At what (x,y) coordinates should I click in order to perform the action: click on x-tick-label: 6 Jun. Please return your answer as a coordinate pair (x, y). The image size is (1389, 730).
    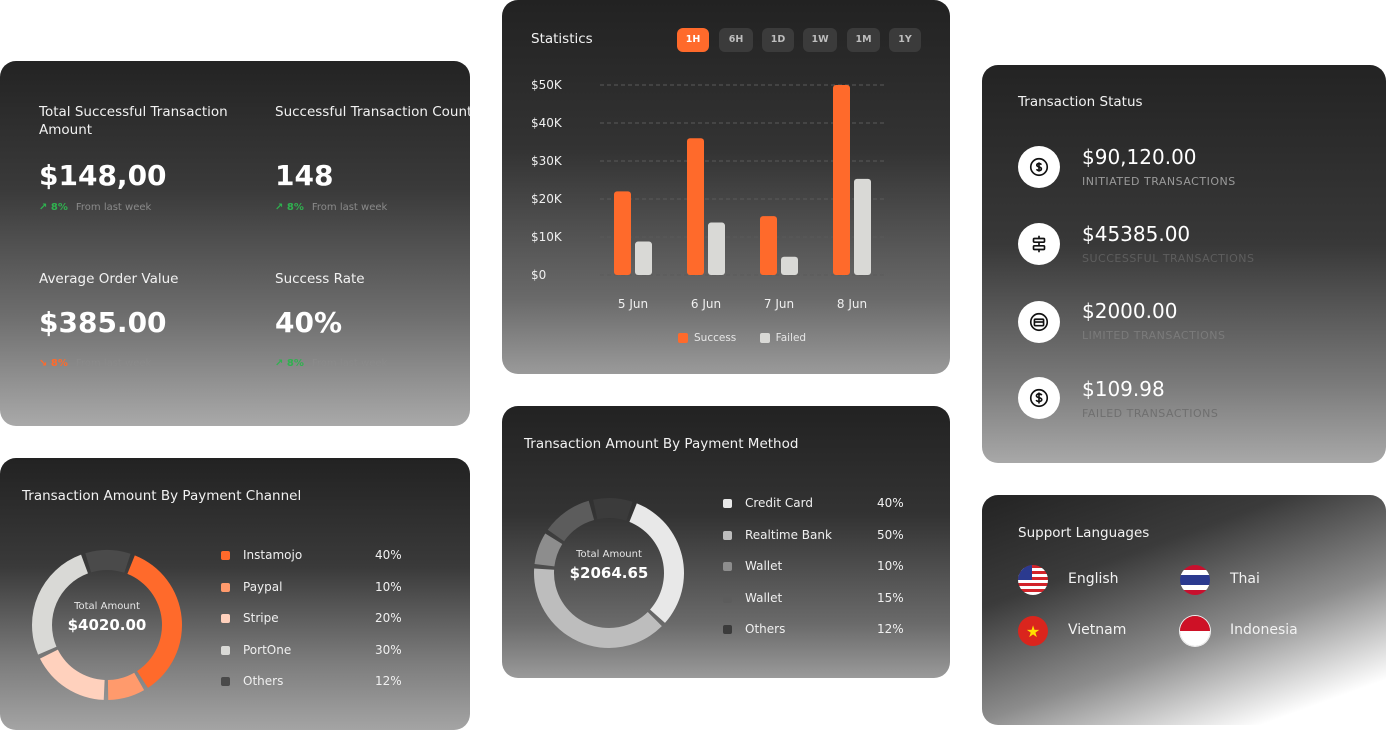
    Looking at the image, I should click on (706, 304).